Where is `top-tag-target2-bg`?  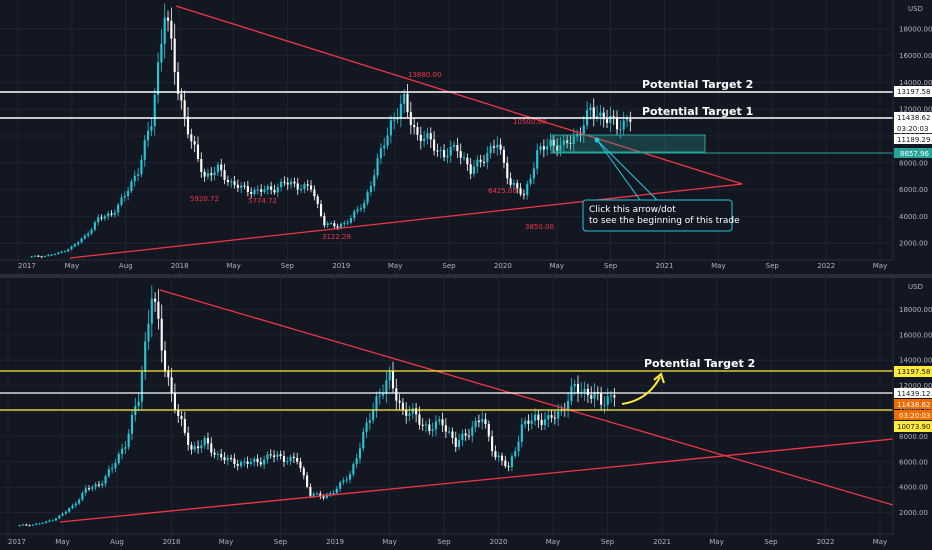
top-tag-target2-bg is located at coordinates (913, 91).